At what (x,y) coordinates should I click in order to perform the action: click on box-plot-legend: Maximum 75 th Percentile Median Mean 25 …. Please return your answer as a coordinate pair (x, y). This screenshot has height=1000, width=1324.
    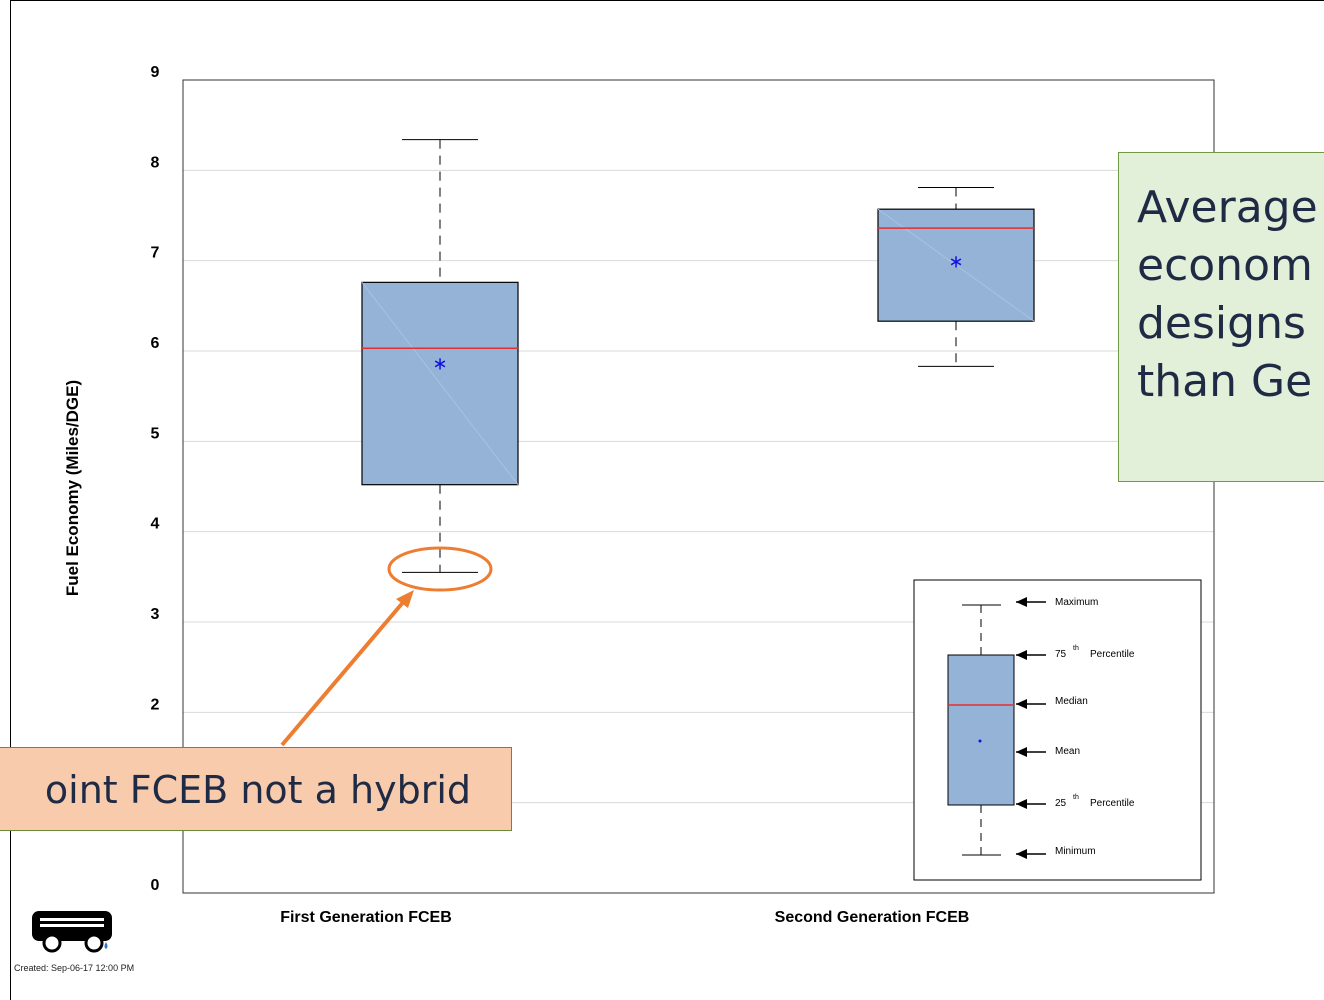
    Looking at the image, I should click on (1057, 730).